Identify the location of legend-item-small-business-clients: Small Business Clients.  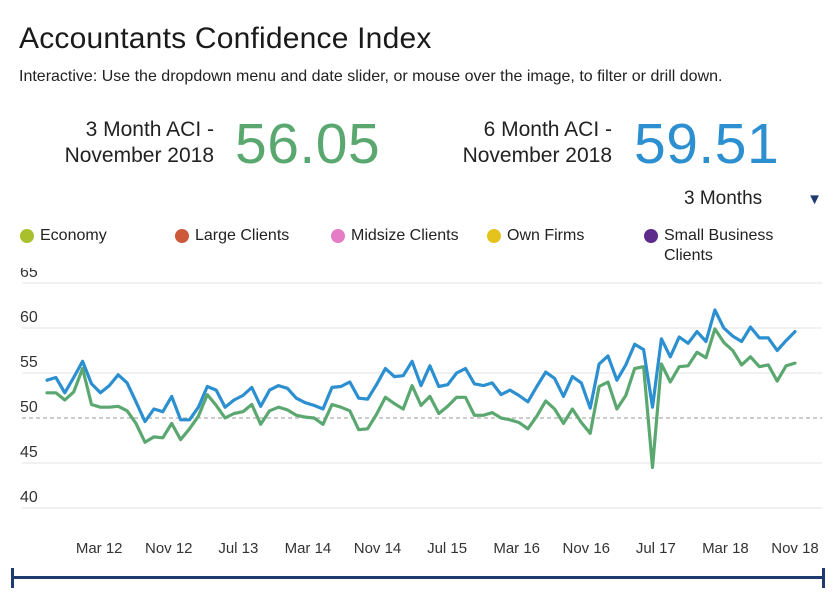
(724, 246).